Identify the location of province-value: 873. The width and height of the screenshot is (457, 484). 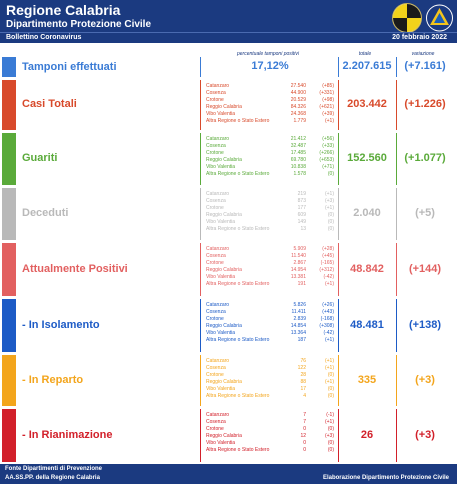
(301, 201).